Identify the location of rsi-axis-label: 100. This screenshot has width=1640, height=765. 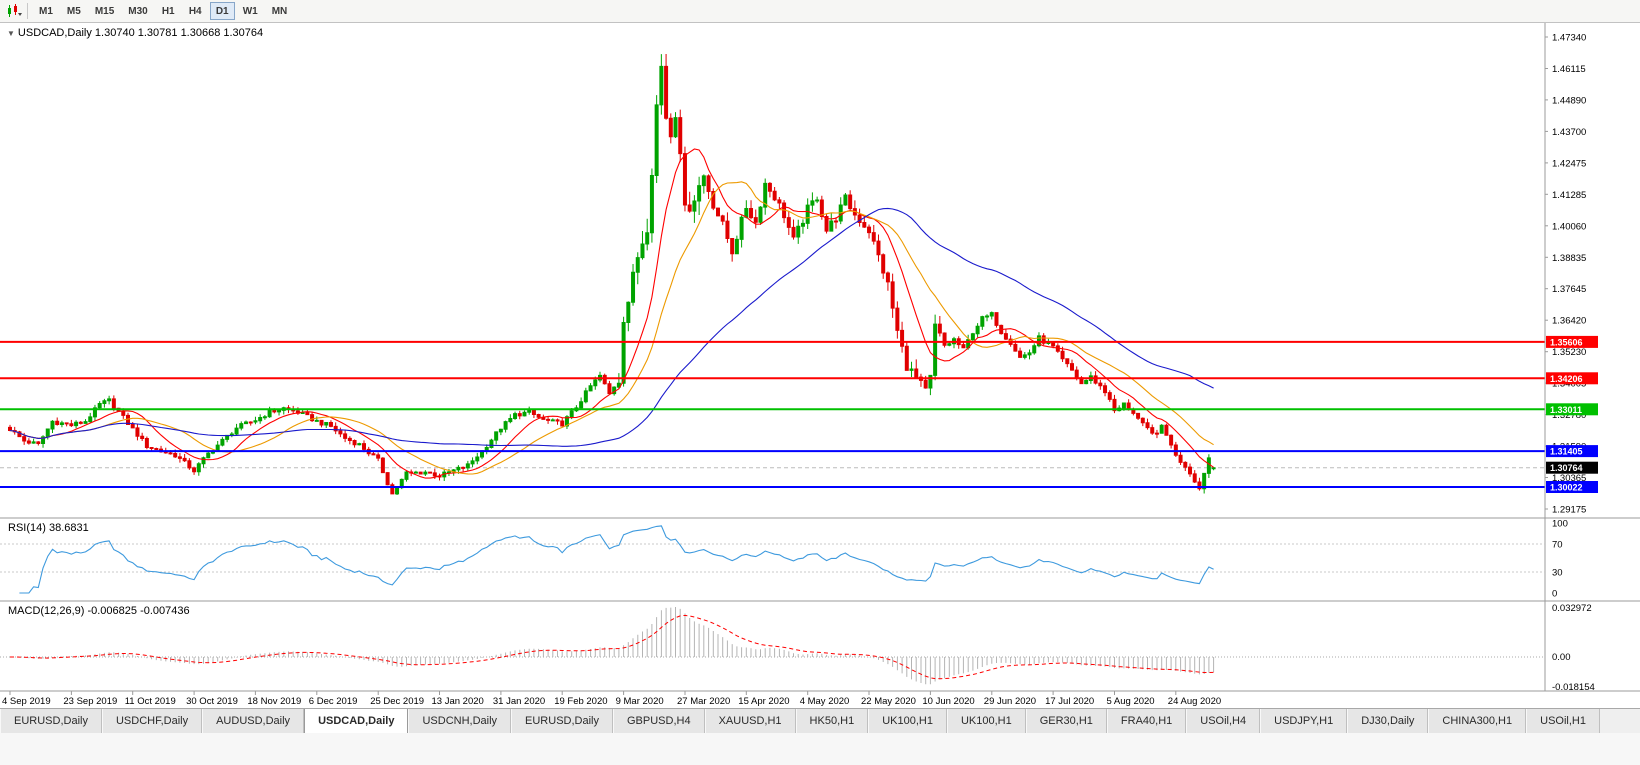
(1560, 524).